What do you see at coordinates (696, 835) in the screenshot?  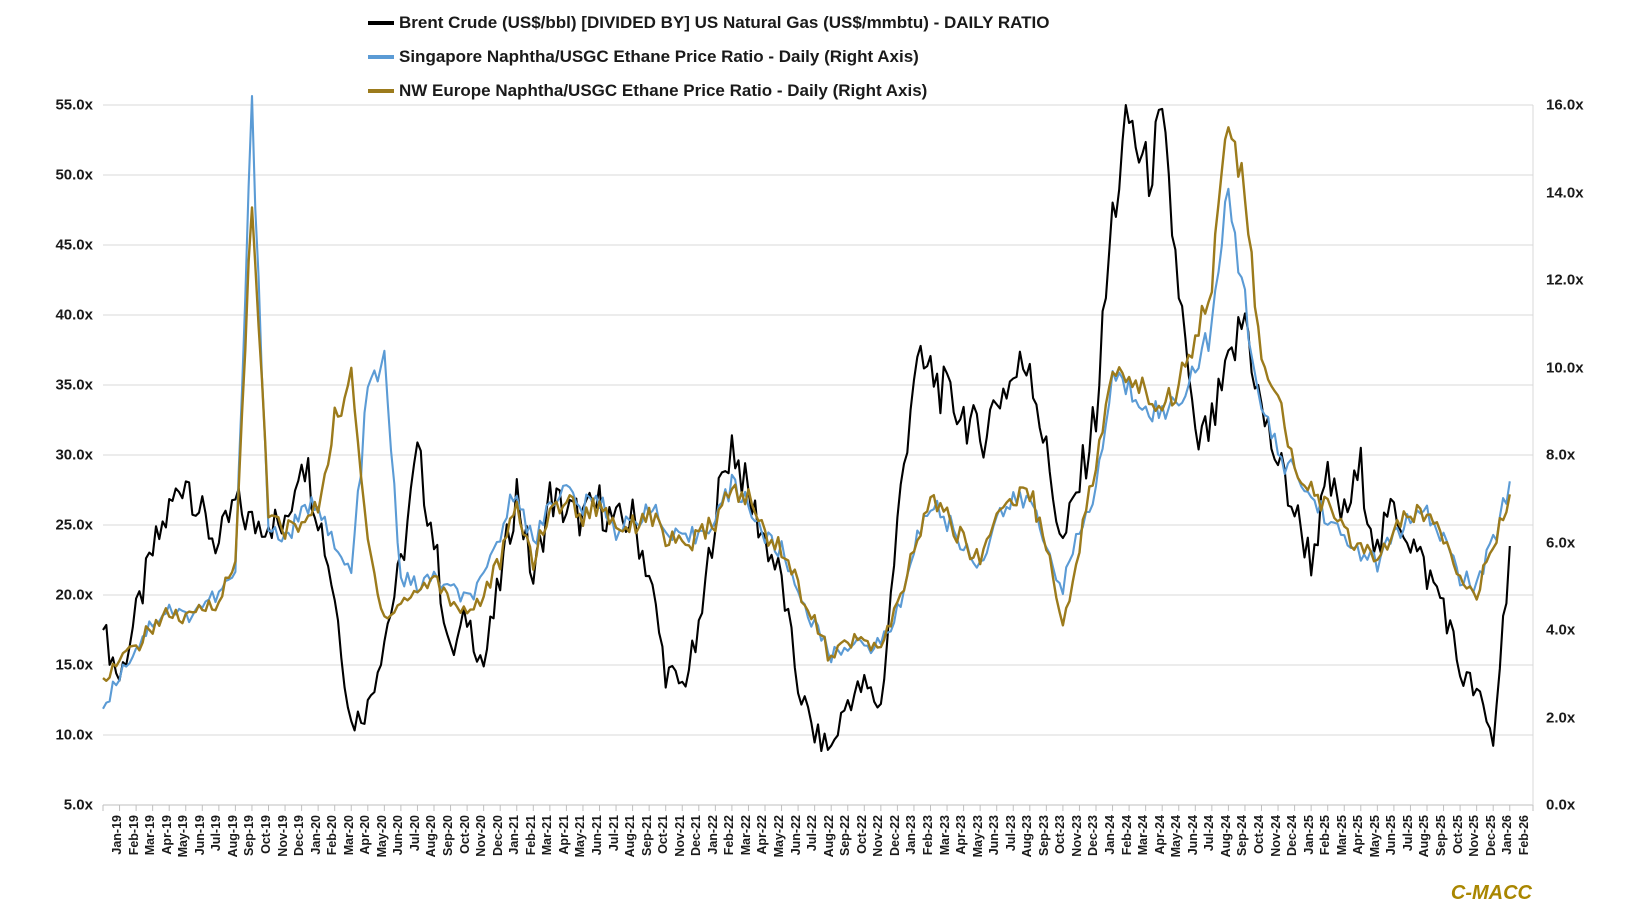 I see `x-axis-tick-label: Dec-21` at bounding box center [696, 835].